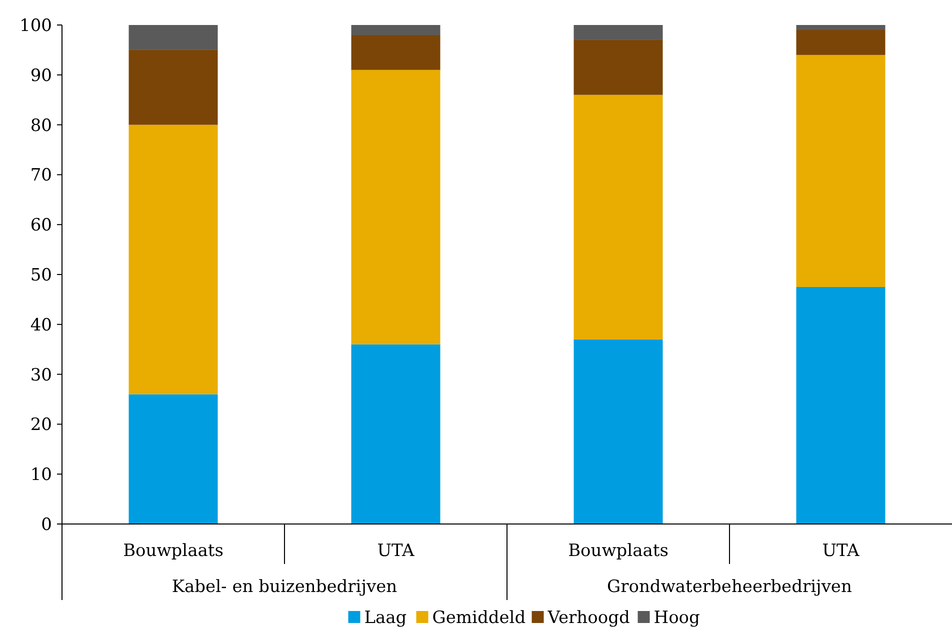 The image size is (952, 632). I want to click on y-tick-label: 90, so click(41, 76).